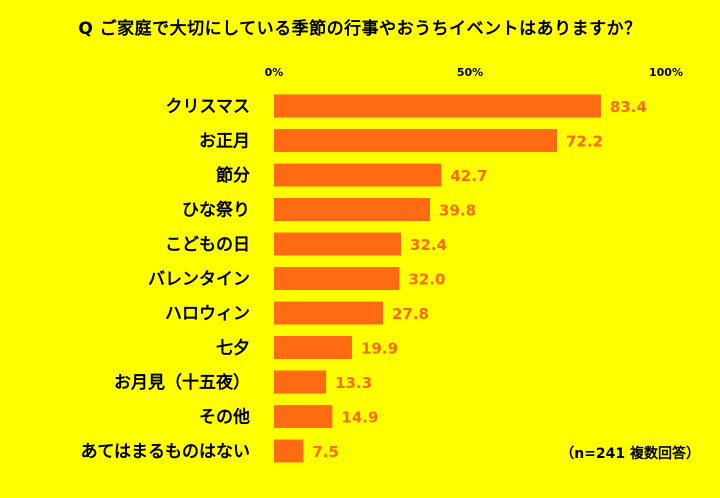  What do you see at coordinates (426, 280) in the screenshot?
I see `value-label: 32.0` at bounding box center [426, 280].